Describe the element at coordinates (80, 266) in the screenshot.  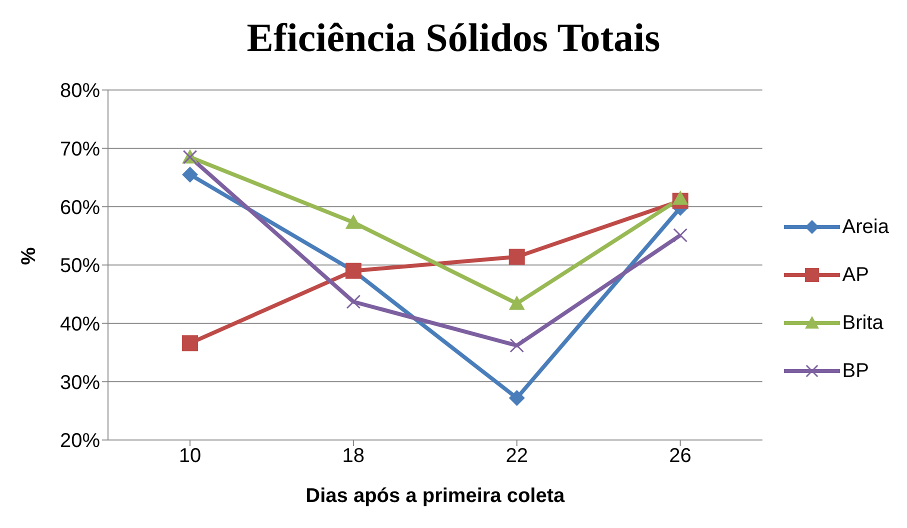
I see `y-tick-label: 50%` at that location.